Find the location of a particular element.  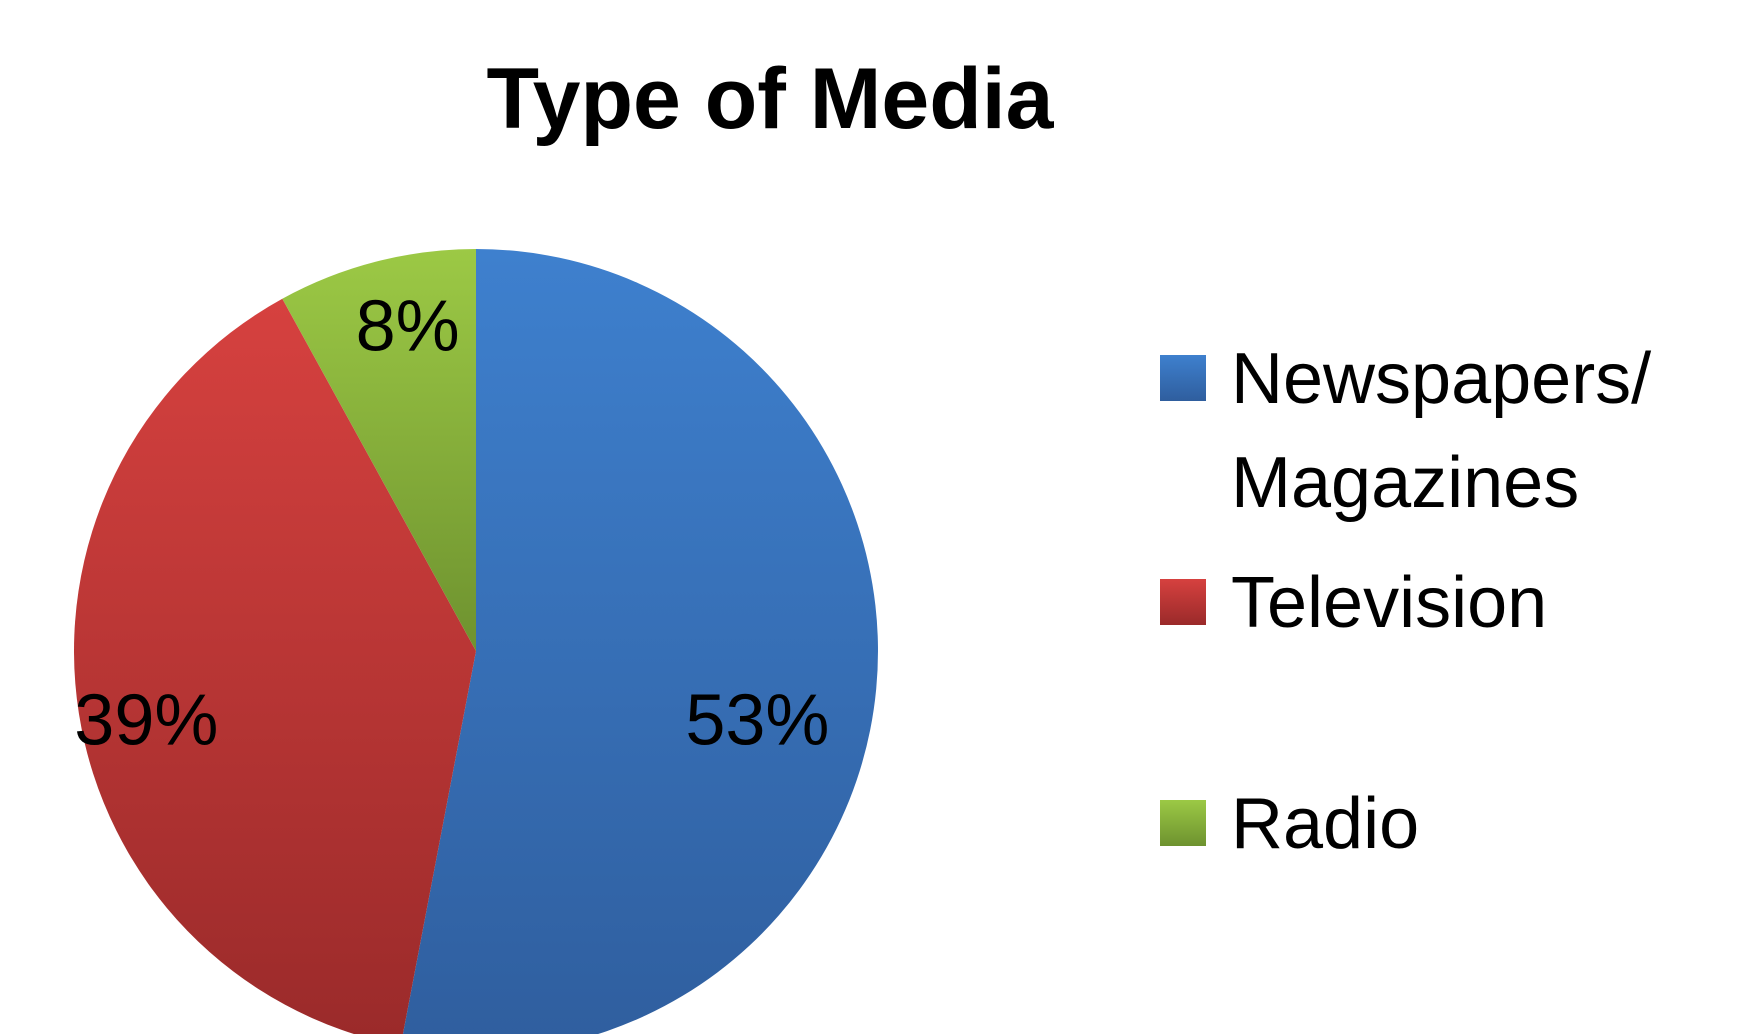

legend-label-television: Television is located at coordinates (1389, 603).